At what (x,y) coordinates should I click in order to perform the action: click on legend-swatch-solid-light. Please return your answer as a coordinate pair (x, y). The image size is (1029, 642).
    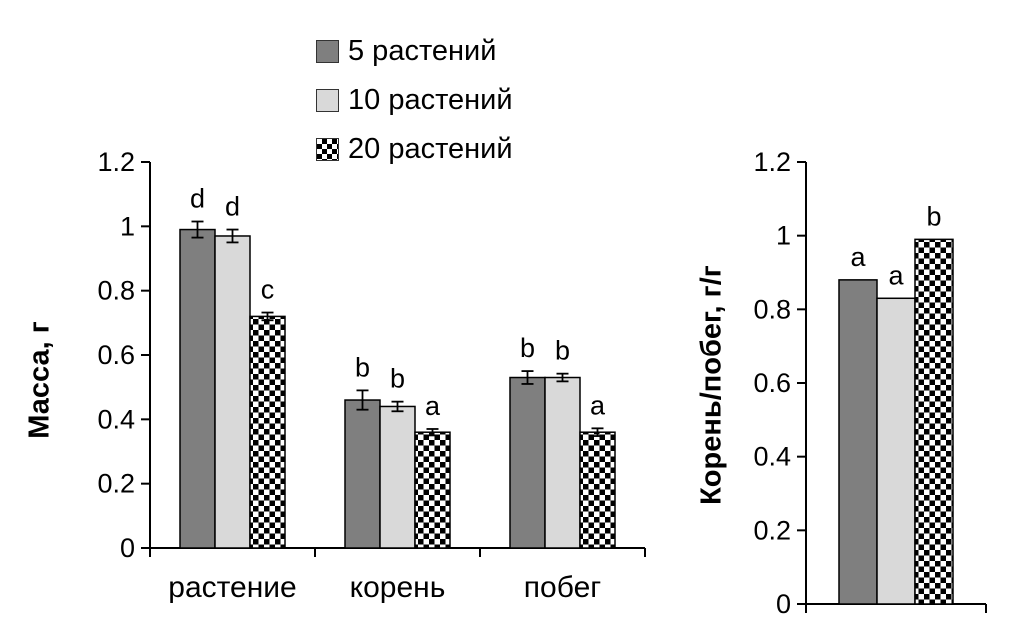
    Looking at the image, I should click on (327, 100).